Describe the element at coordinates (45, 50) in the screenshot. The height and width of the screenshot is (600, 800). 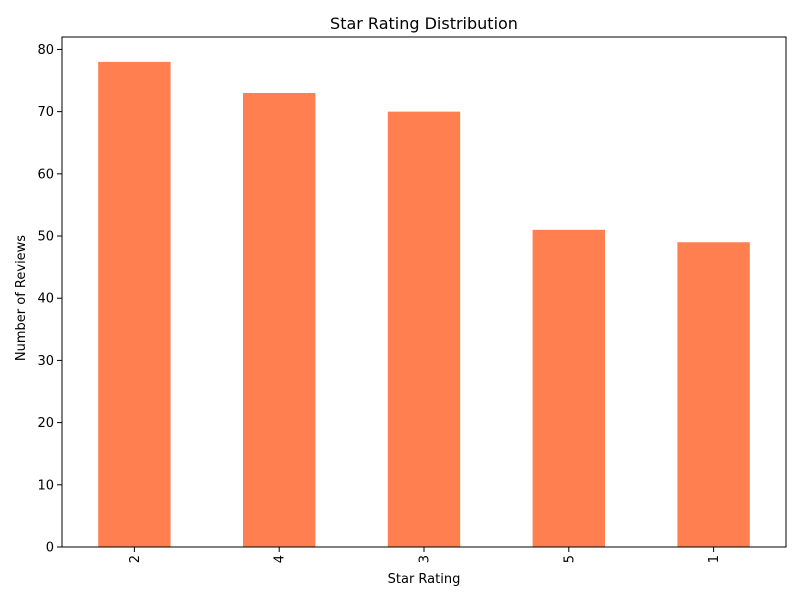
I see `y-tick-label-80: 80` at that location.